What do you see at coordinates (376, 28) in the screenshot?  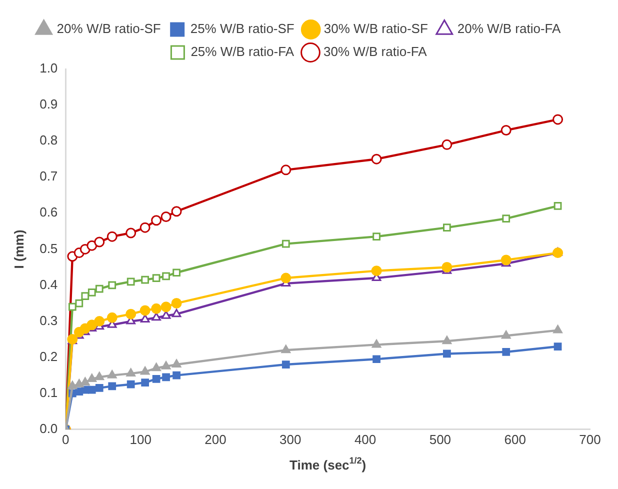 I see `legend-label: 30% W/B ratio-SF` at bounding box center [376, 28].